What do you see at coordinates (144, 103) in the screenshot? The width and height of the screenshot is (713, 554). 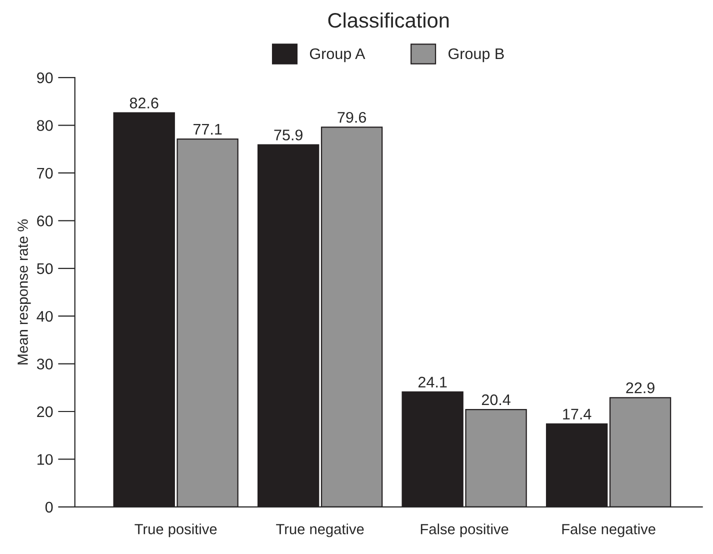 I see `data-label: 82.6` at bounding box center [144, 103].